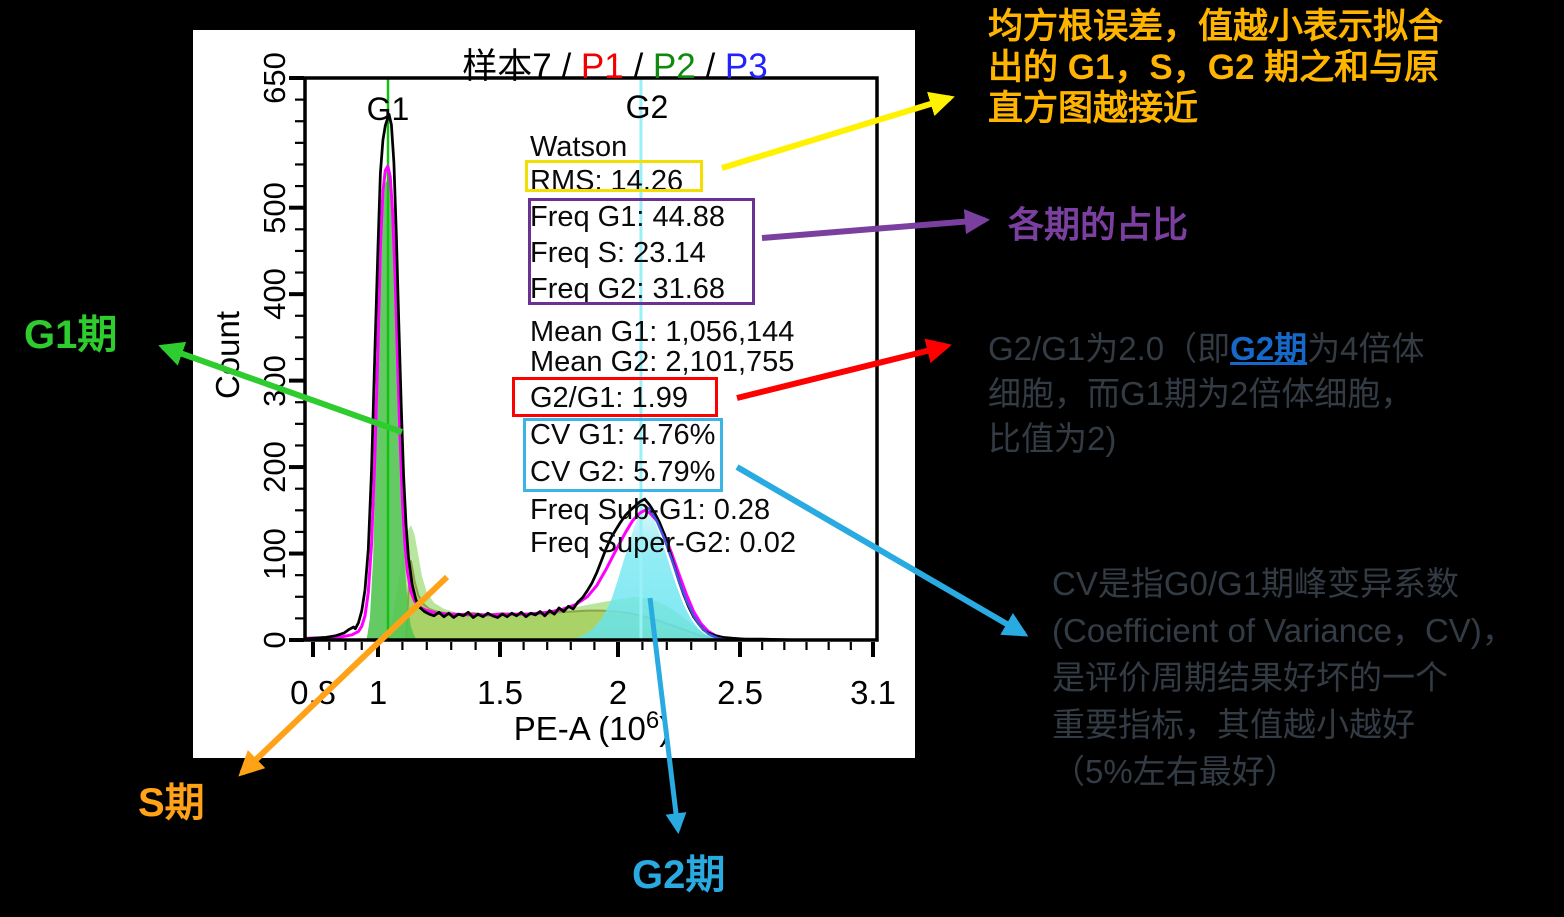 The image size is (1564, 917). I want to click on cv-annotation-line: （5%左右最好）, so click(1175, 771).